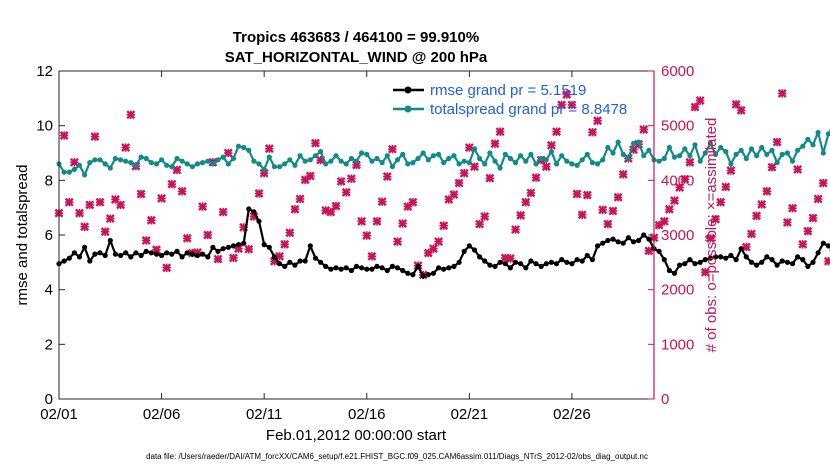 The image size is (830, 470). I want to click on x-tick-label: 02/26, so click(572, 414).